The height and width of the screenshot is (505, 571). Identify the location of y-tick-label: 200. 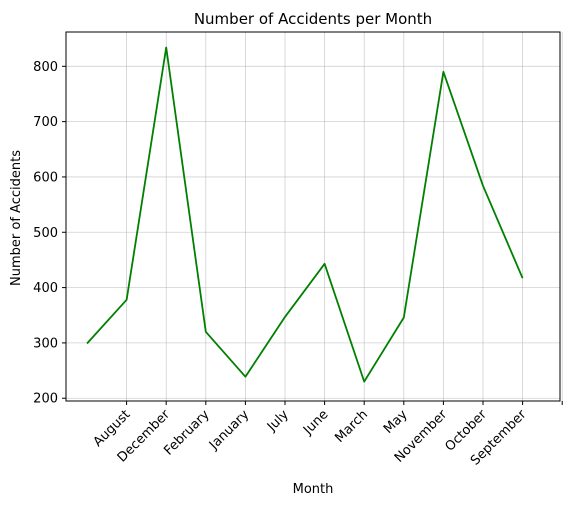
(45, 399).